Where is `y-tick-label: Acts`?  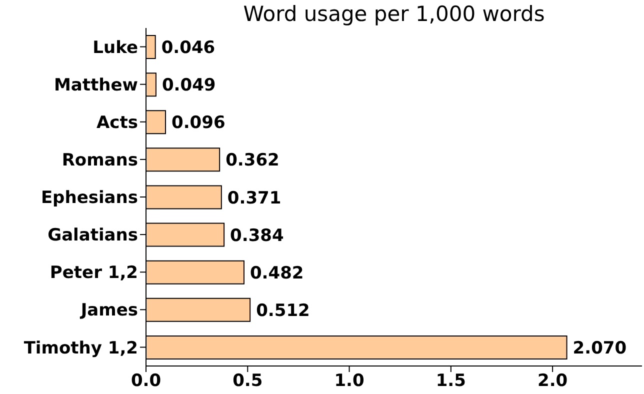
y-tick-label: Acts is located at coordinates (117, 122).